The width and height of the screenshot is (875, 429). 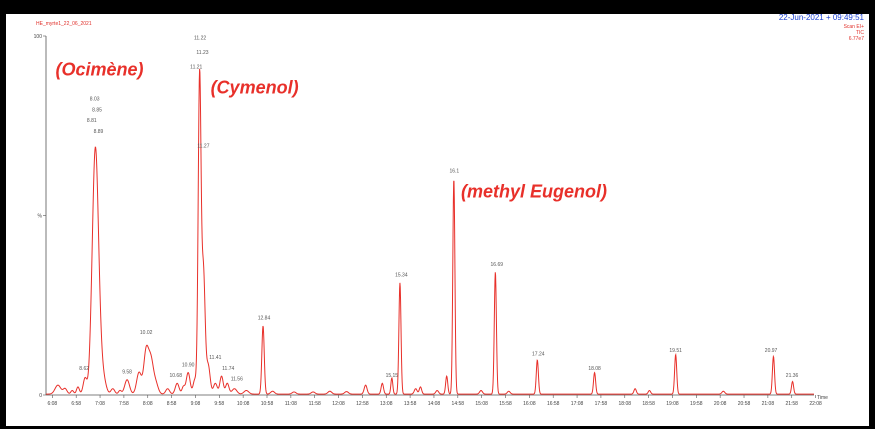 What do you see at coordinates (857, 39) in the screenshot?
I see `intensity-label: 6.77e7` at bounding box center [857, 39].